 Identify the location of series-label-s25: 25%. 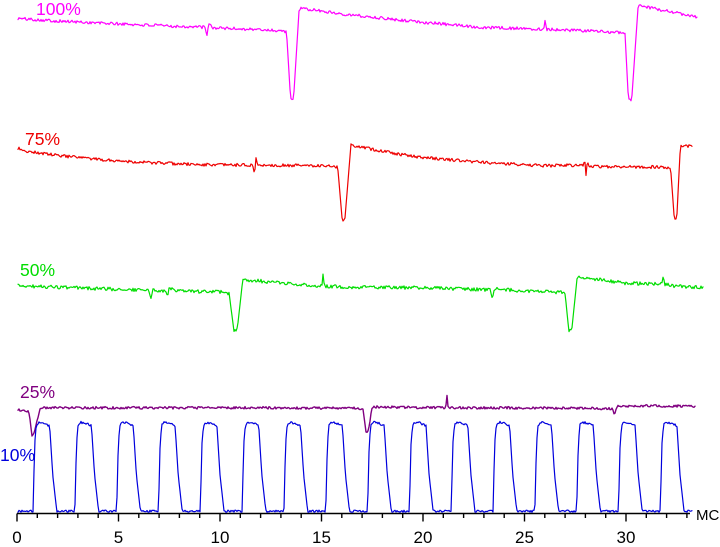
(37, 392).